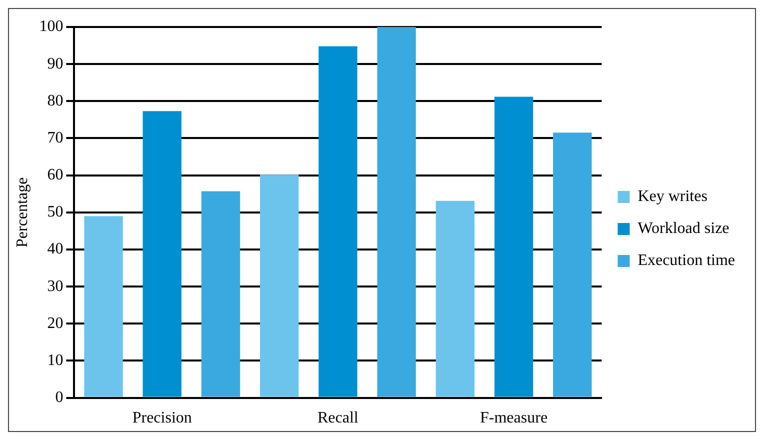 The image size is (766, 442). What do you see at coordinates (55, 360) in the screenshot?
I see `y-tick-label: 10` at bounding box center [55, 360].